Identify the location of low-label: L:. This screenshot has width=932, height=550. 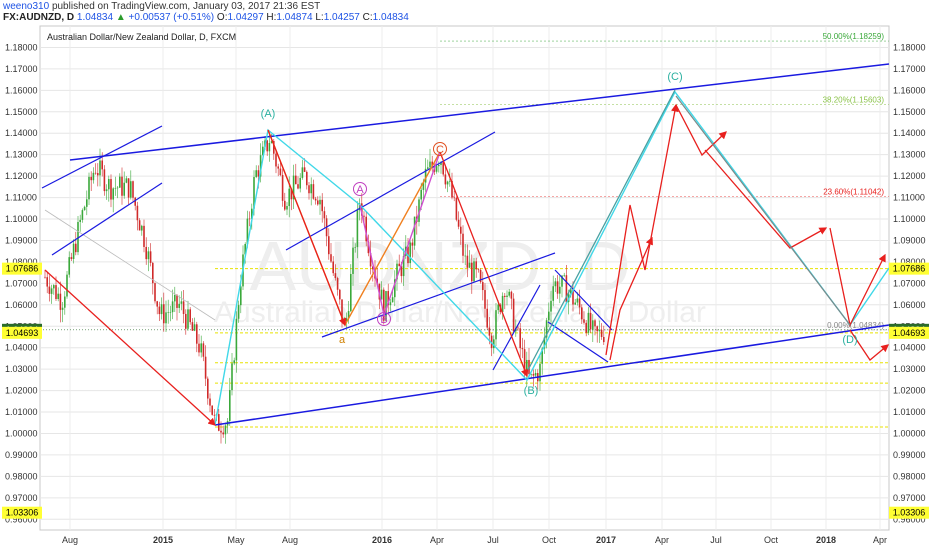
(319, 17).